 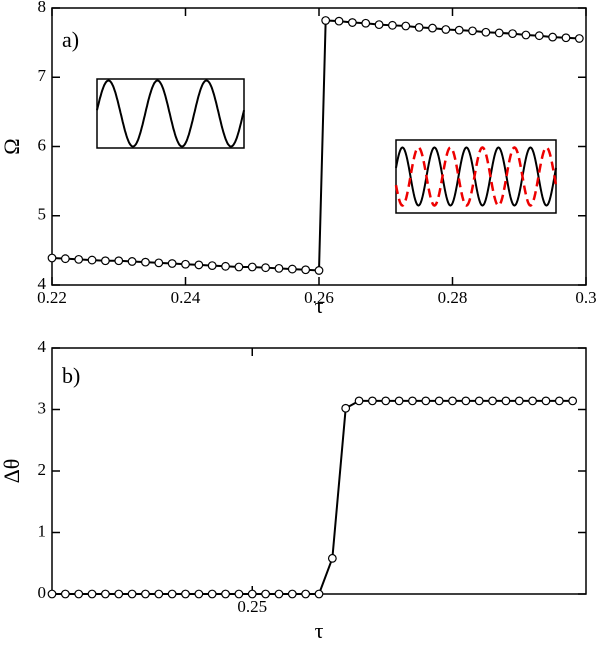 I want to click on x-tick-label: 0.24, so click(x=186, y=297).